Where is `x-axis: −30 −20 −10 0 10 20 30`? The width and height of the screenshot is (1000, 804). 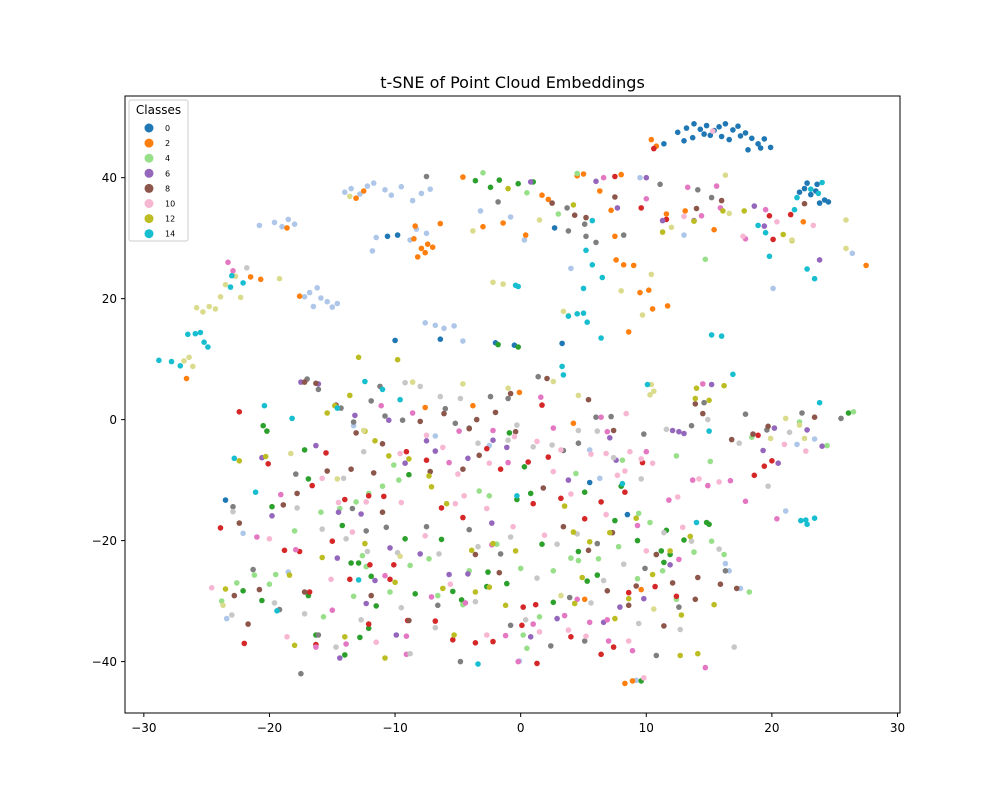
x-axis: −30 −20 −10 0 10 20 30 is located at coordinates (518, 724).